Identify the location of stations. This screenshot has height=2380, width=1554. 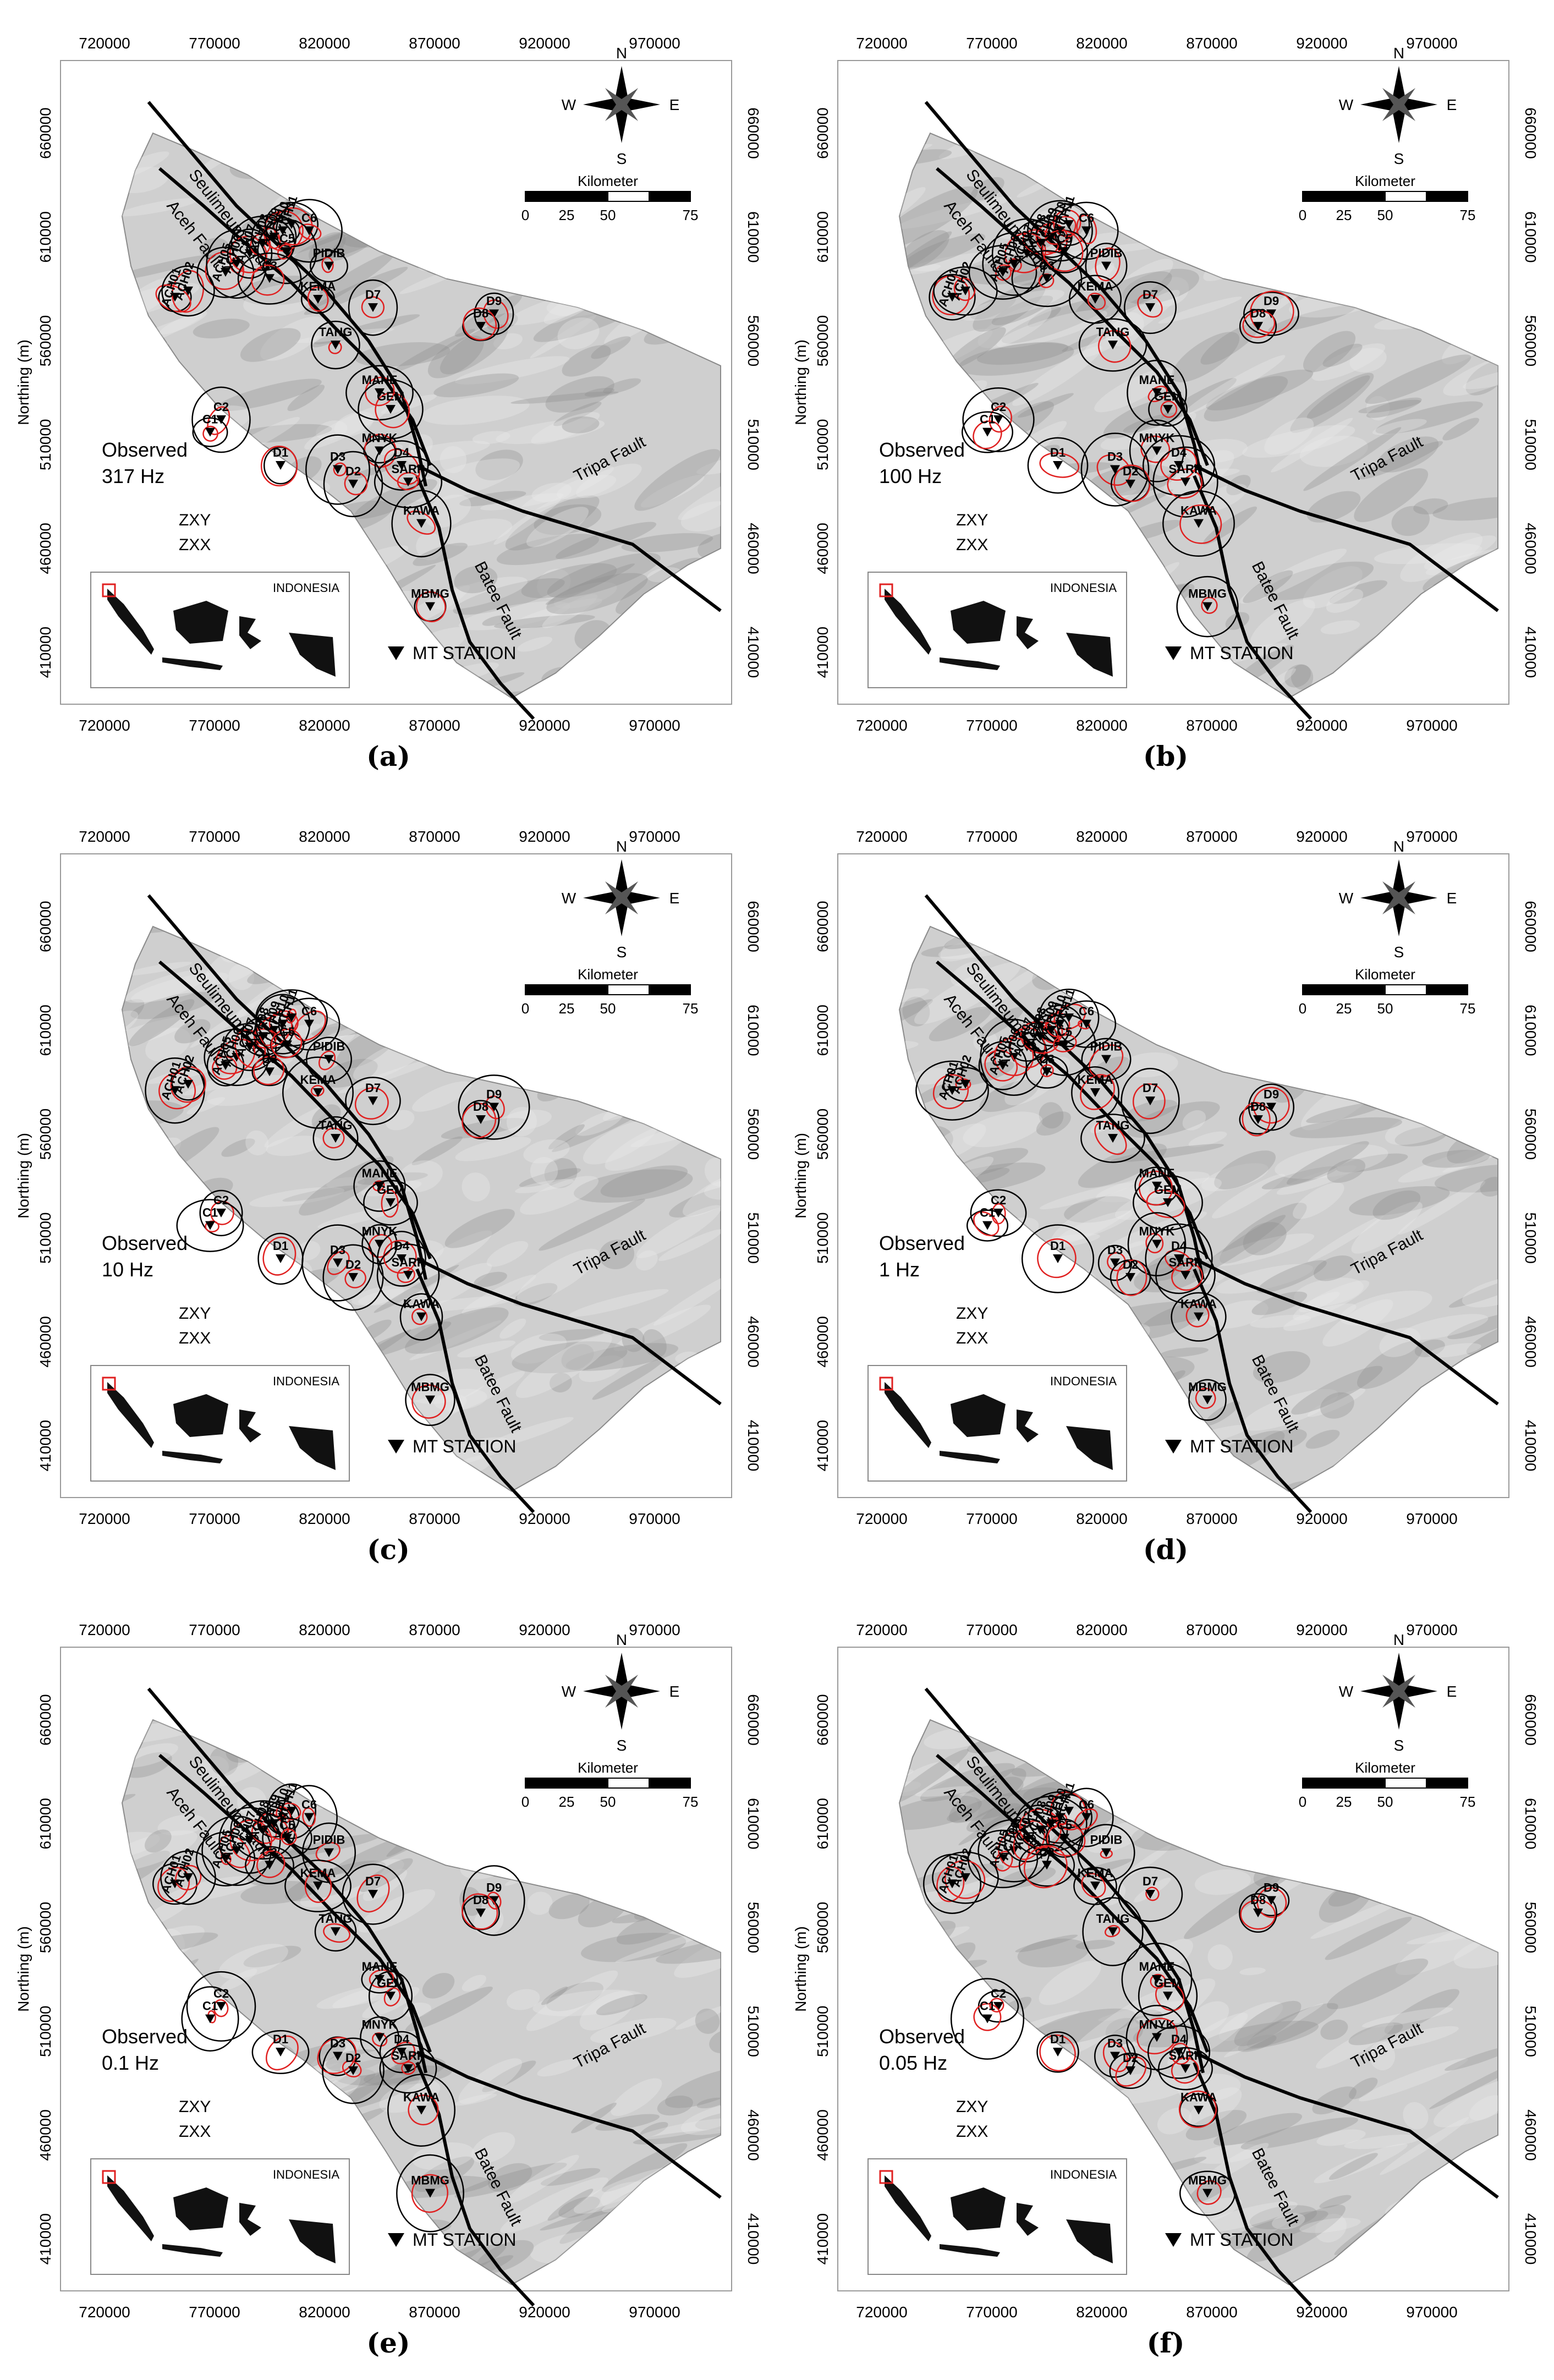
(337, 1208).